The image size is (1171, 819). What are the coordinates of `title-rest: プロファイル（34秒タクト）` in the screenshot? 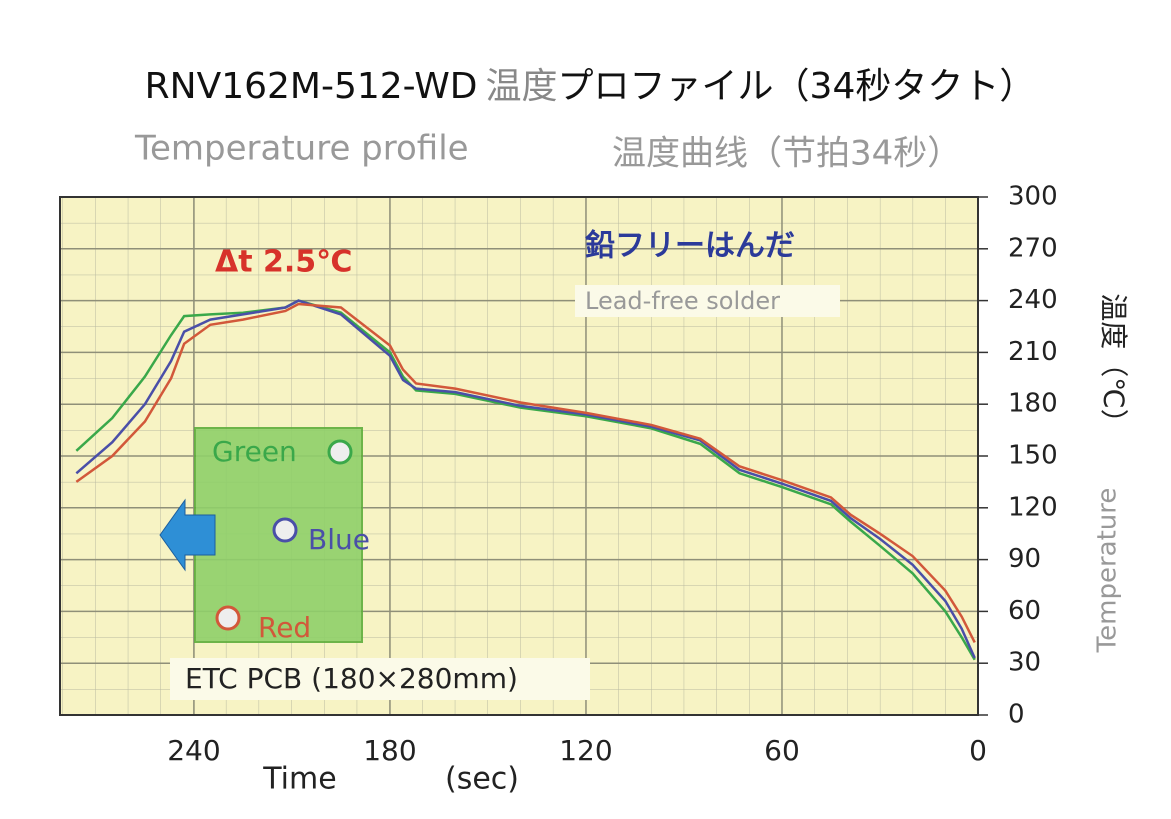 It's located at (797, 86).